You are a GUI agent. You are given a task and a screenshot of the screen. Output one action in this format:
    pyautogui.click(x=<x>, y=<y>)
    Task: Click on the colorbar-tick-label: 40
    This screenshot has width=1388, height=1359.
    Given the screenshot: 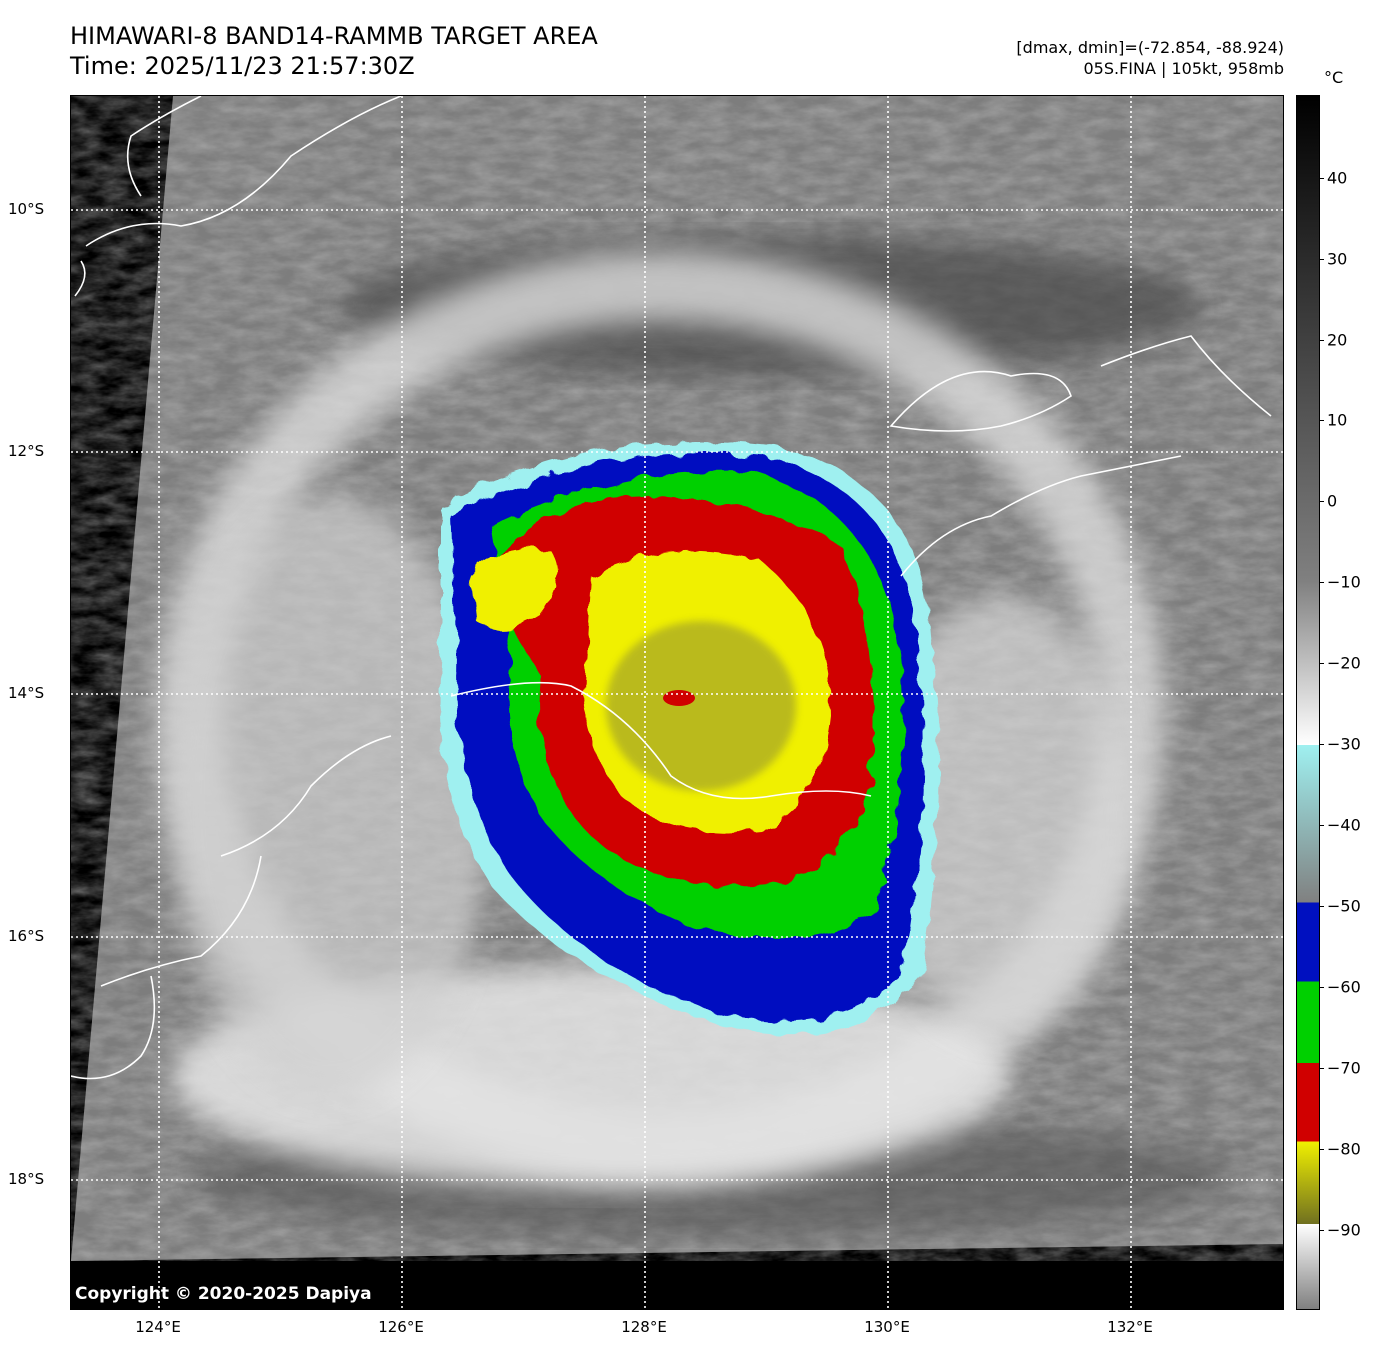 What is the action you would take?
    pyautogui.click(x=1337, y=178)
    